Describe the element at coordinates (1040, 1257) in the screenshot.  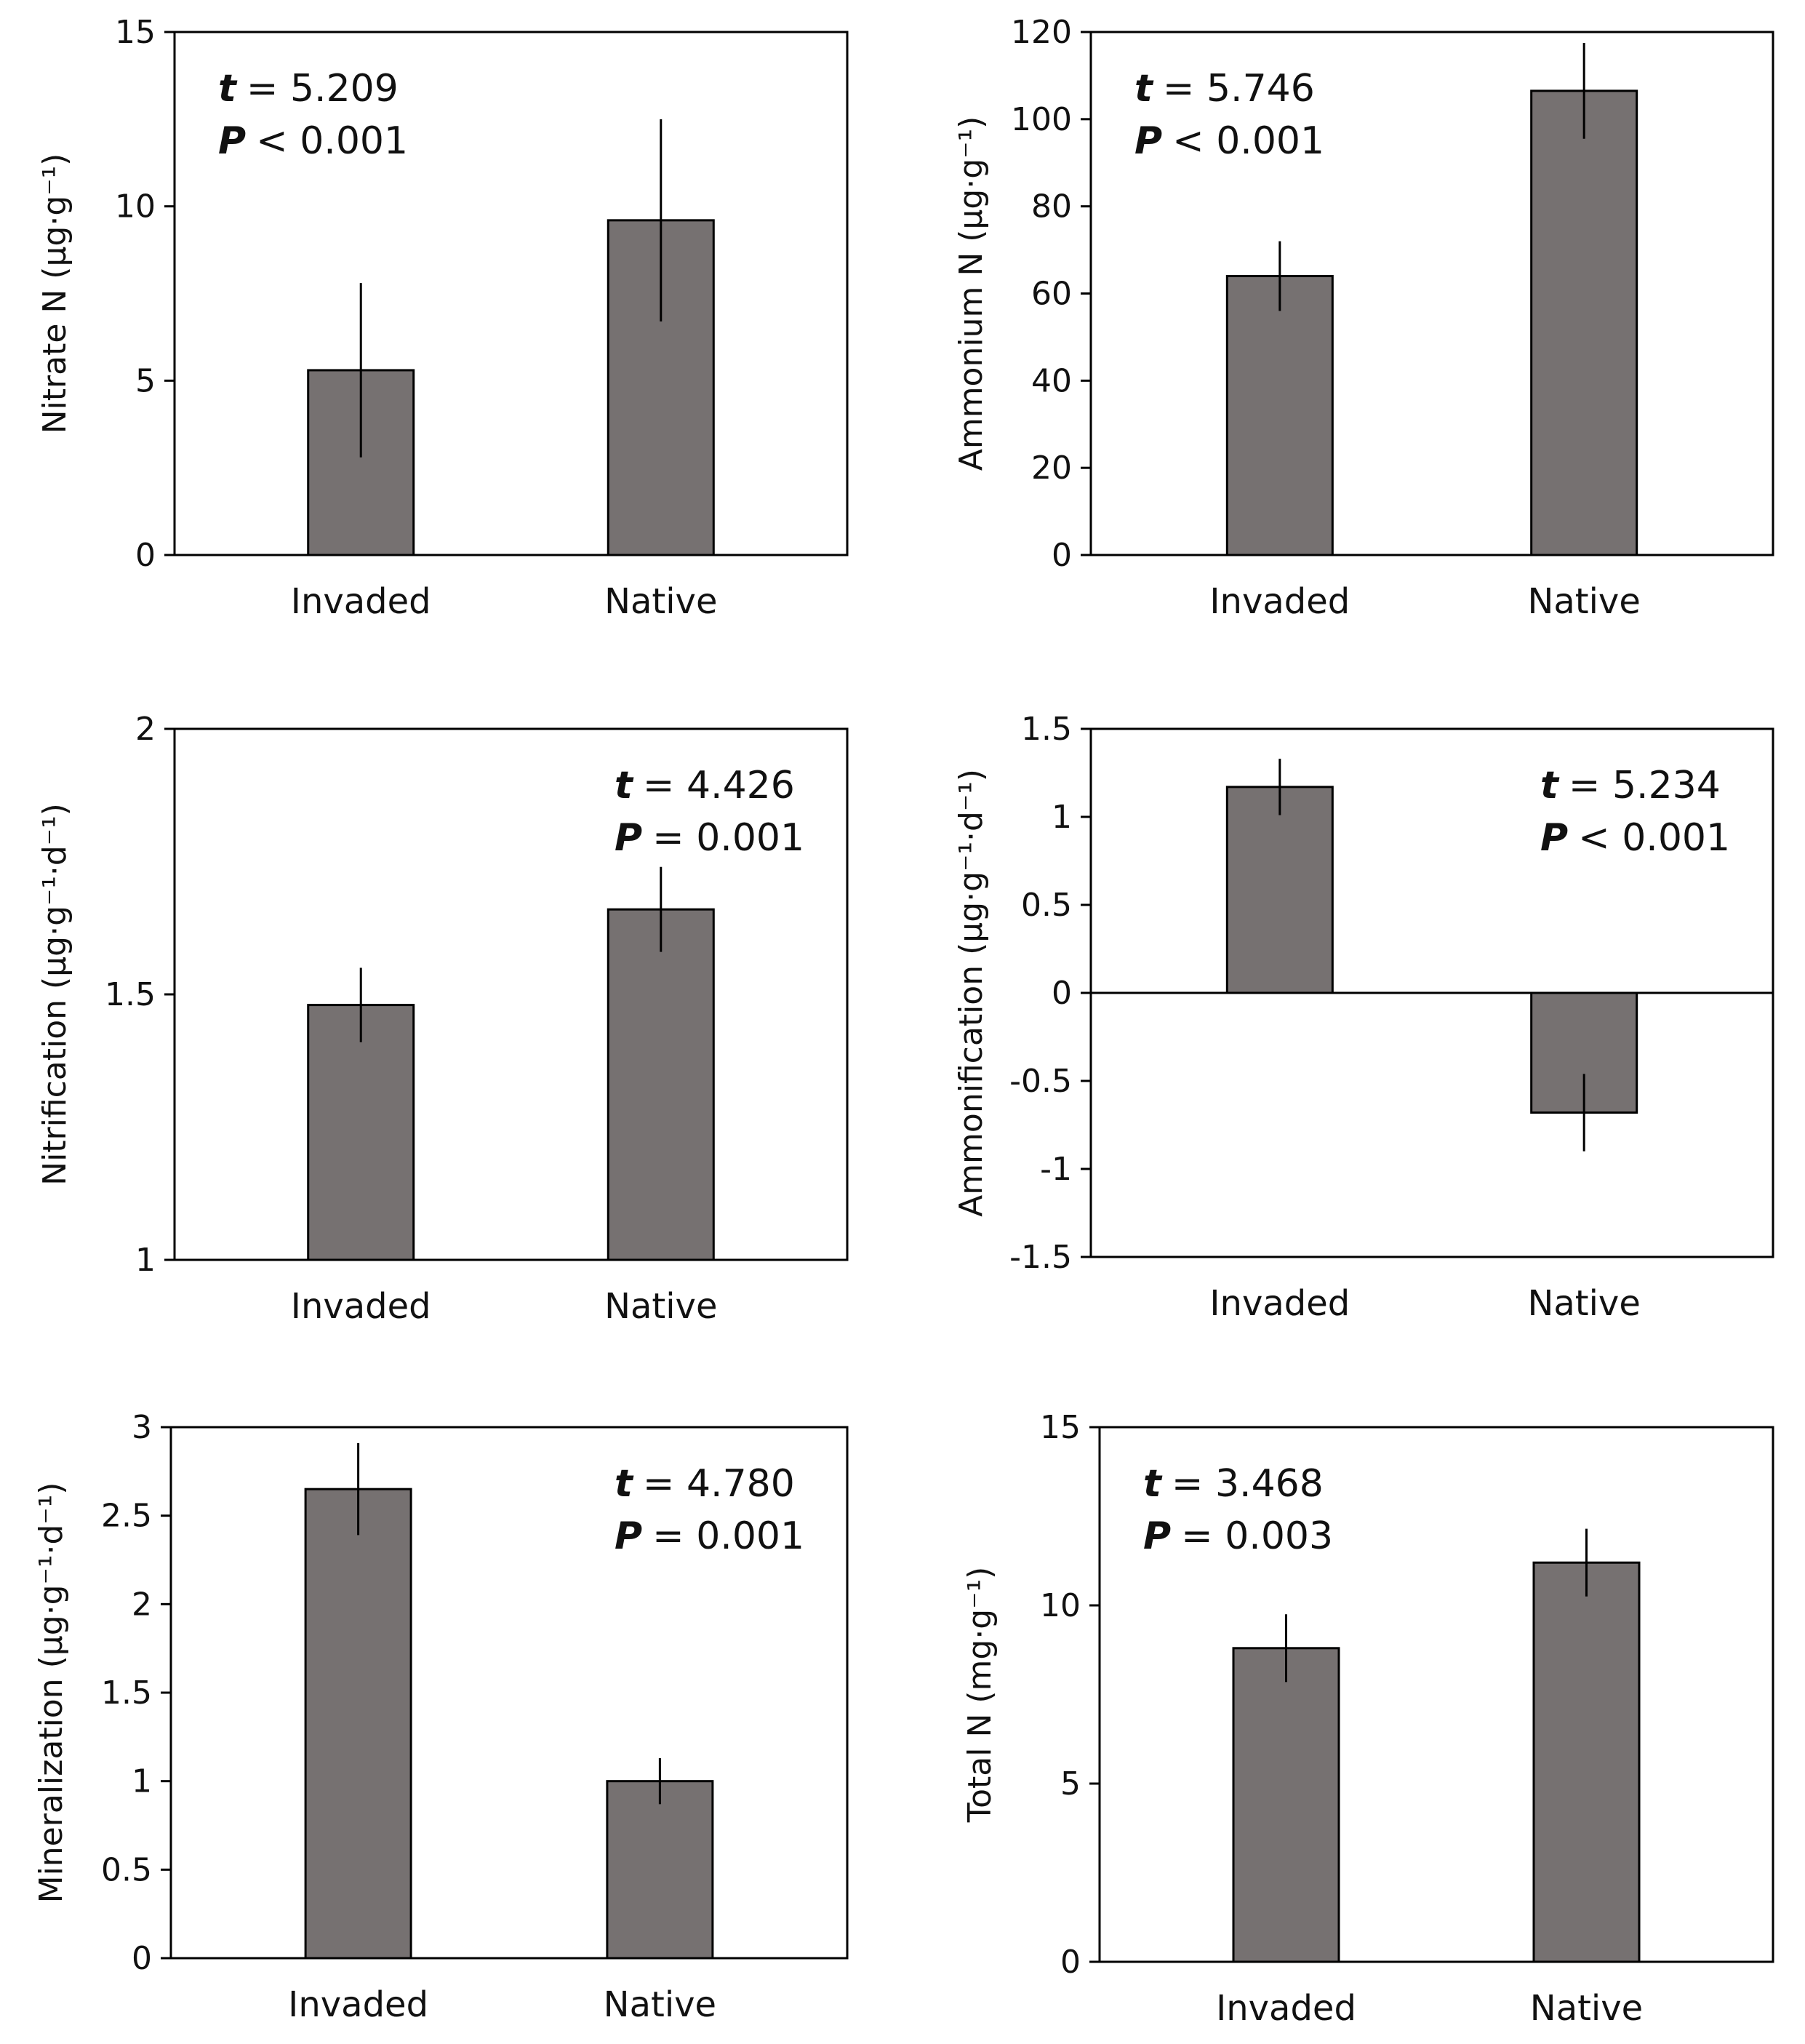
I see `y-tick-label: -1.5` at that location.